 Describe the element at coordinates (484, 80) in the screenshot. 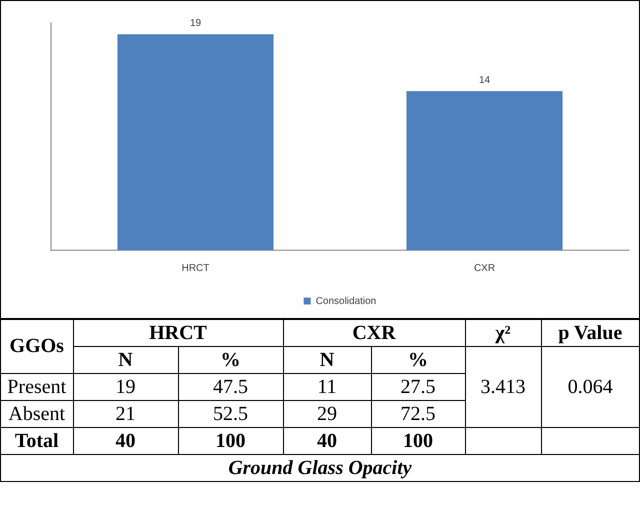

I see `data-label: 14` at that location.